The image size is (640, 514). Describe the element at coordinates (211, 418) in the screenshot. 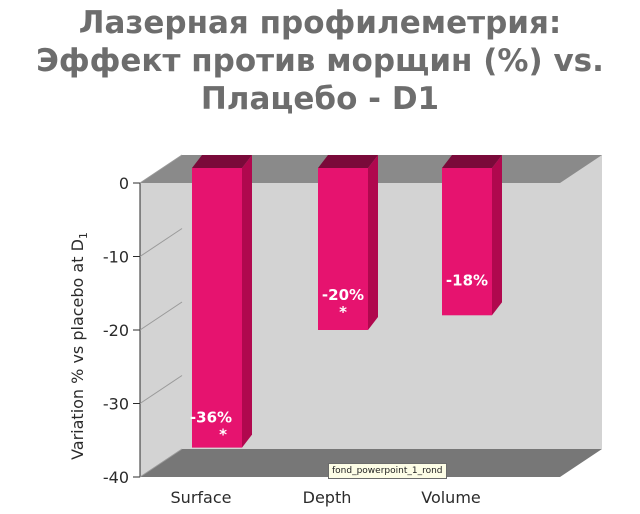

I see `data-label: -36%` at that location.